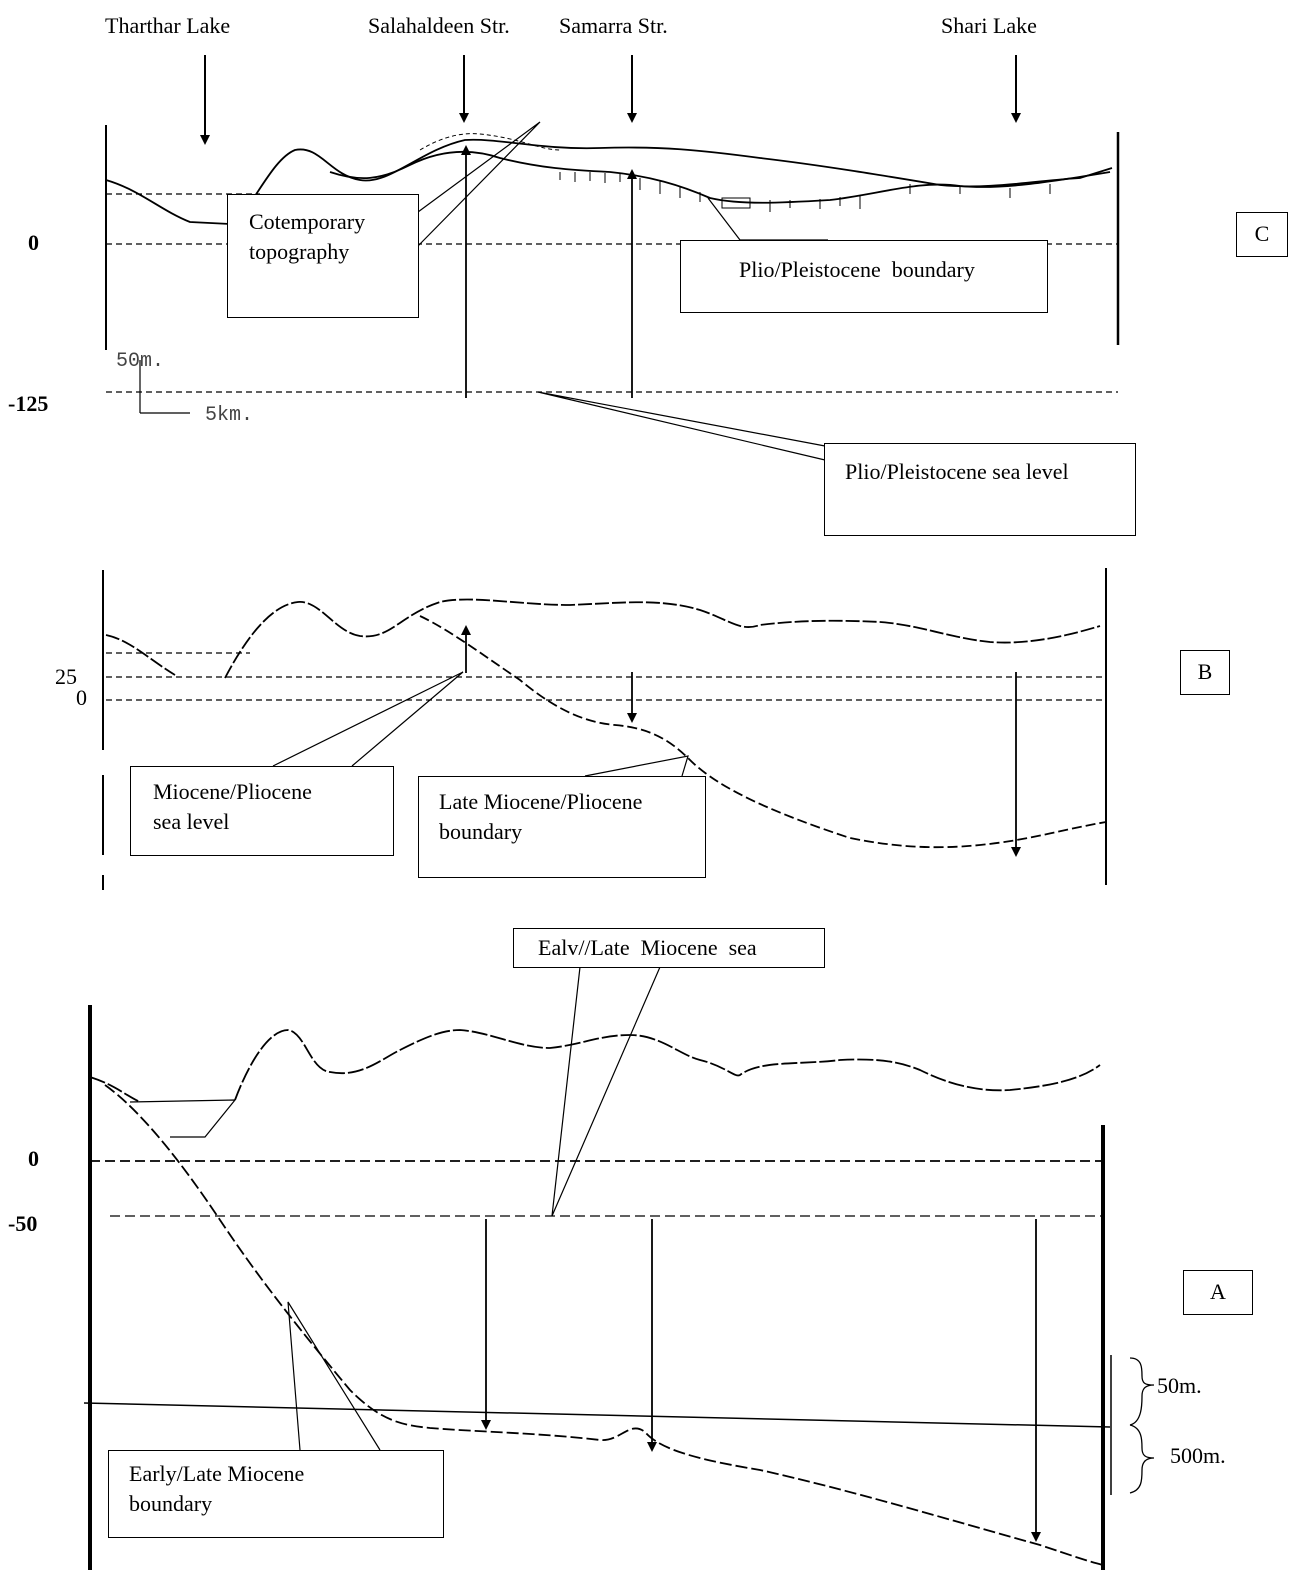  What do you see at coordinates (81, 697) in the screenshot?
I see `panel-b-0-label: 0` at bounding box center [81, 697].